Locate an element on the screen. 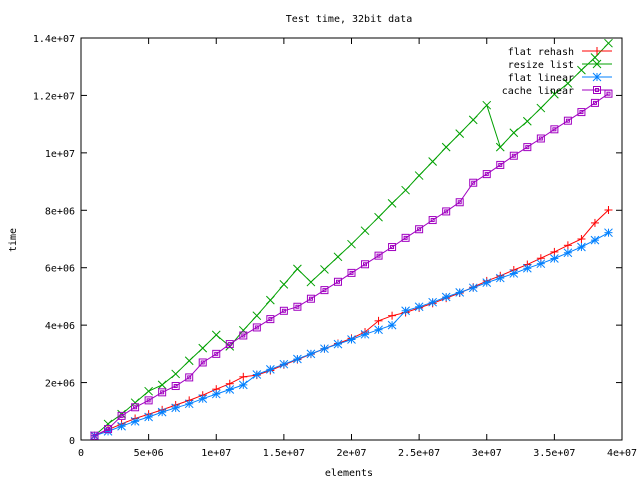  y-tick-label: 8e+06 is located at coordinates (60, 211).